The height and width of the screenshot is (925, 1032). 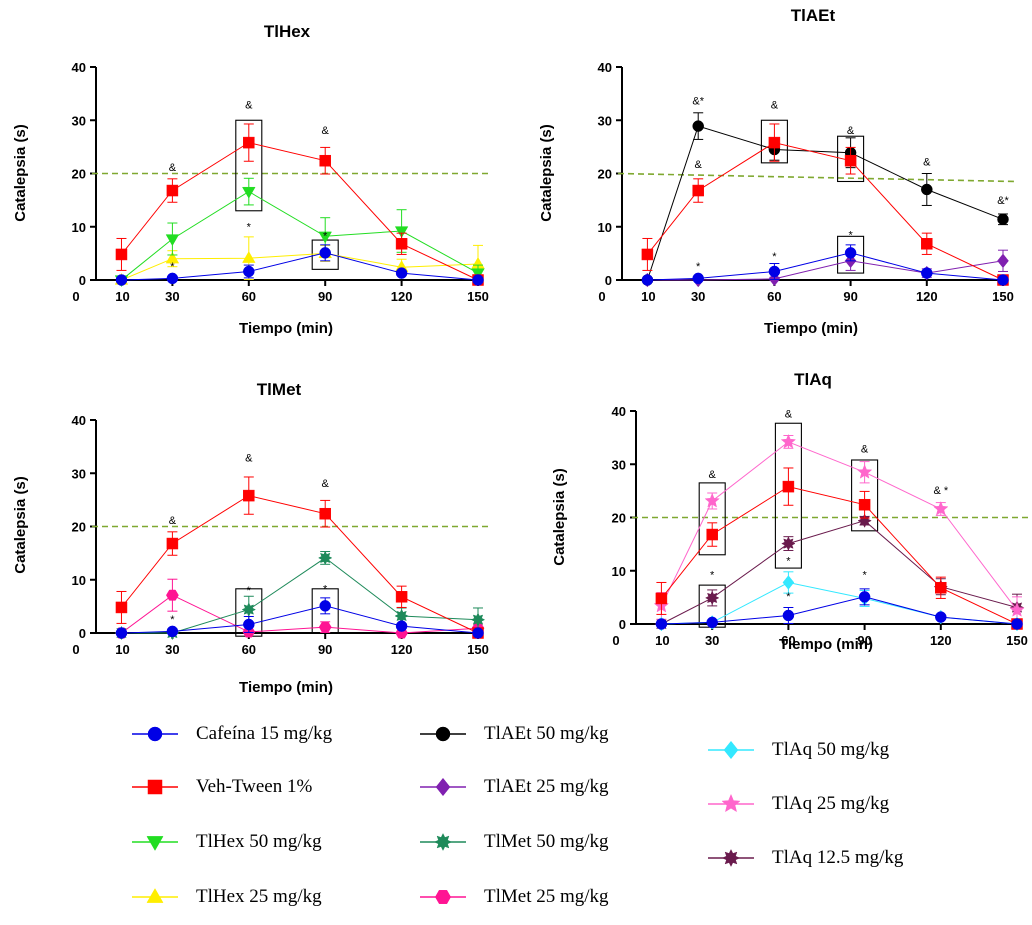 I want to click on legend-label: TlAEt 50 mg/kg, so click(x=546, y=733).